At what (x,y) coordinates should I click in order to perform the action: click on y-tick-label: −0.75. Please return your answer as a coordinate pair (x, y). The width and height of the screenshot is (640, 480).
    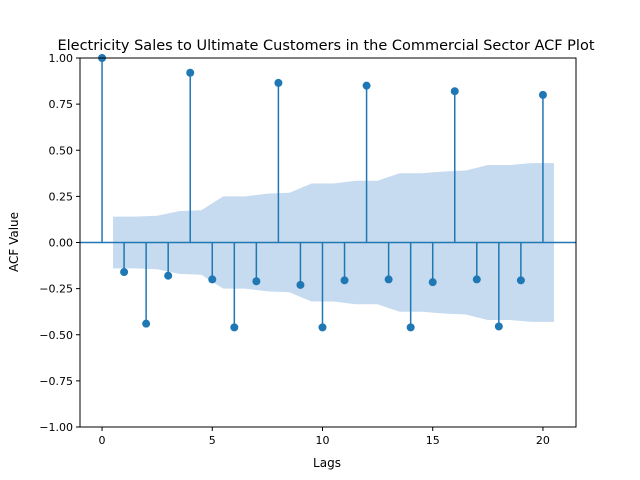
    Looking at the image, I should click on (56, 381).